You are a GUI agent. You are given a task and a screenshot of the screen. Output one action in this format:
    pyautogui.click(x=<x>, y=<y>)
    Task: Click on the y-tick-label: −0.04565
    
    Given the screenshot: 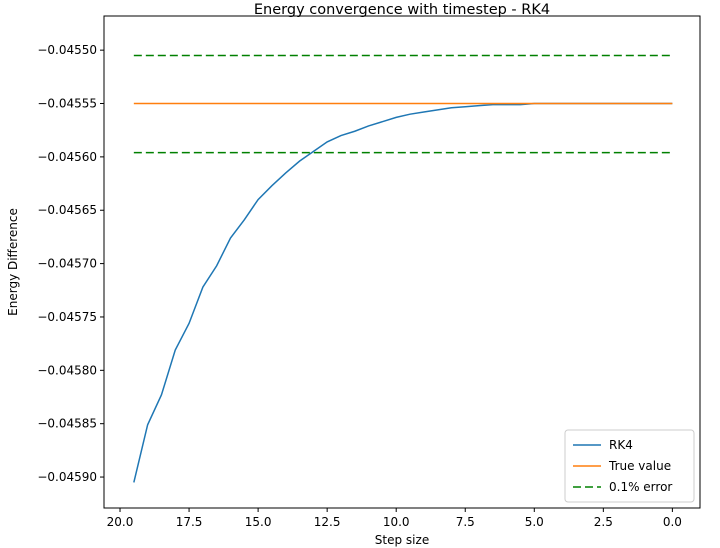 What is the action you would take?
    pyautogui.click(x=67, y=210)
    